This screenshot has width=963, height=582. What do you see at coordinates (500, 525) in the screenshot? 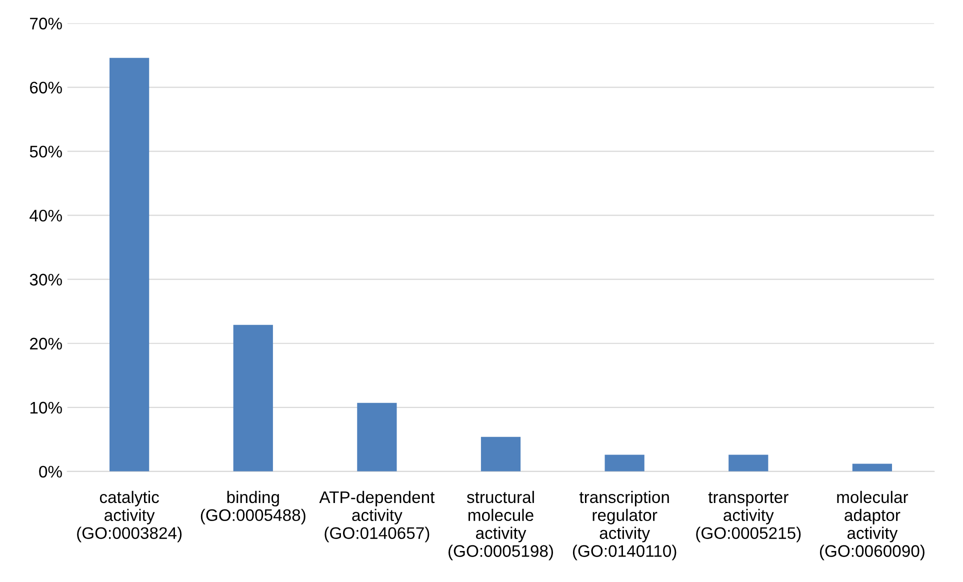
I see `x-tick-label: structural molecule activity (GO:0005198)` at bounding box center [500, 525].